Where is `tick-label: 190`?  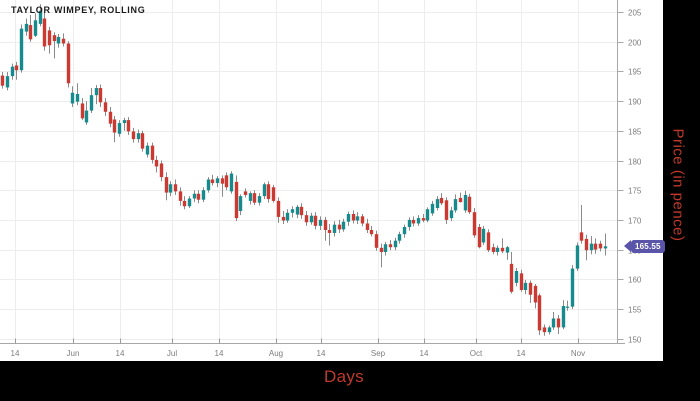
tick-label: 190 is located at coordinates (635, 102).